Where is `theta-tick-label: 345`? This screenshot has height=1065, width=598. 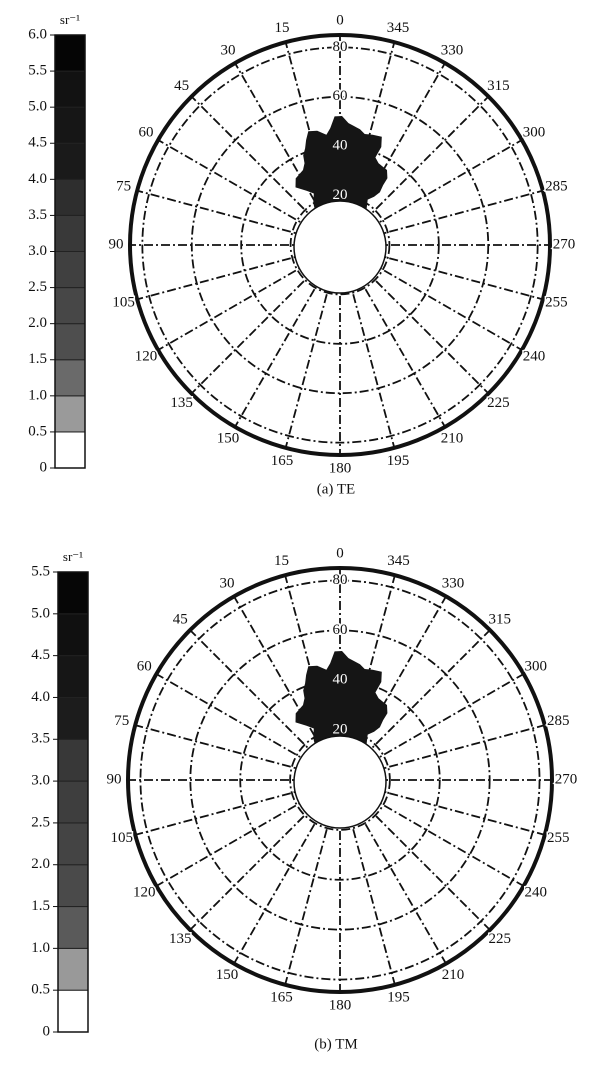
theta-tick-label: 345 is located at coordinates (398, 561).